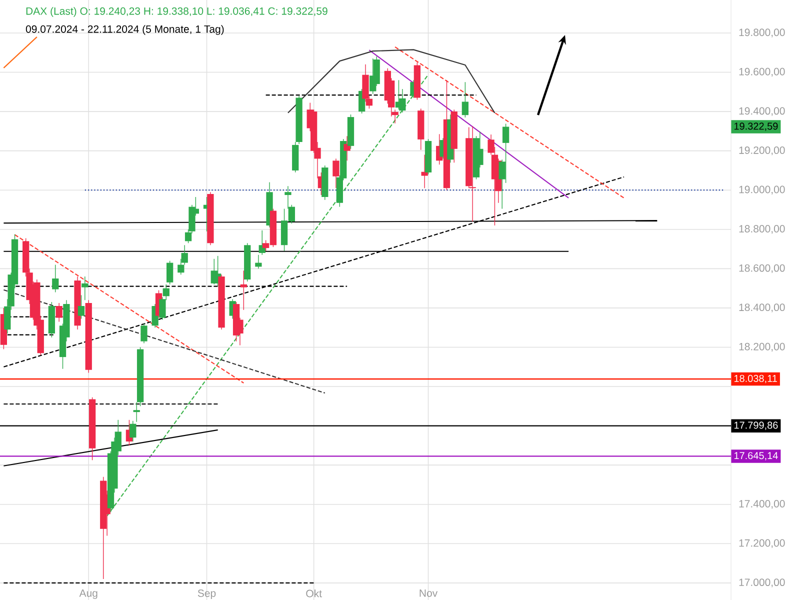  I want to click on y-tick-label: 19.200,00, so click(762, 151).